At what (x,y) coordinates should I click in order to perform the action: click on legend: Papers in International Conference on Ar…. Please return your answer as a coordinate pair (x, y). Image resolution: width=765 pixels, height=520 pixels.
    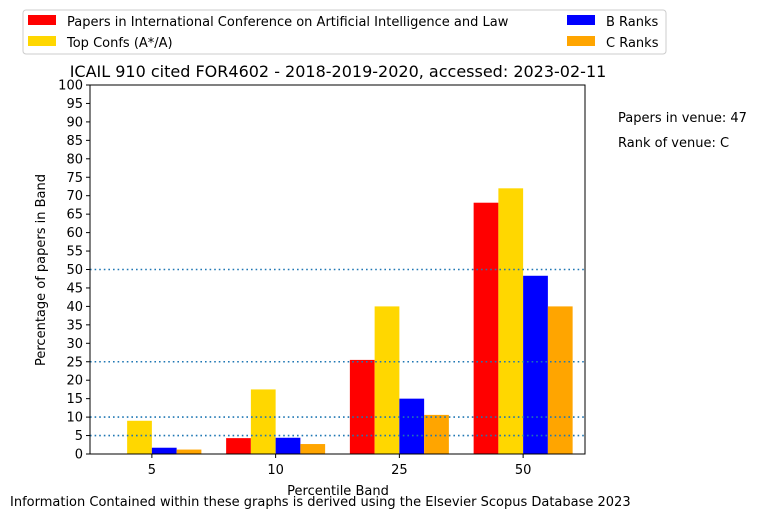
    Looking at the image, I should click on (344, 32).